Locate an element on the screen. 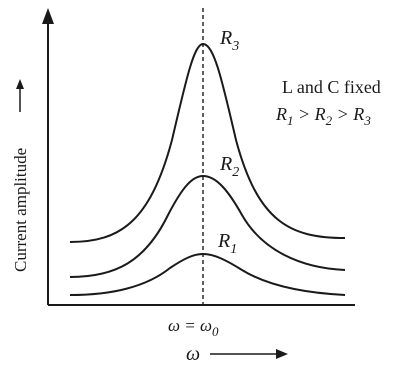  curve-label-r1: R1 is located at coordinates (227, 243).